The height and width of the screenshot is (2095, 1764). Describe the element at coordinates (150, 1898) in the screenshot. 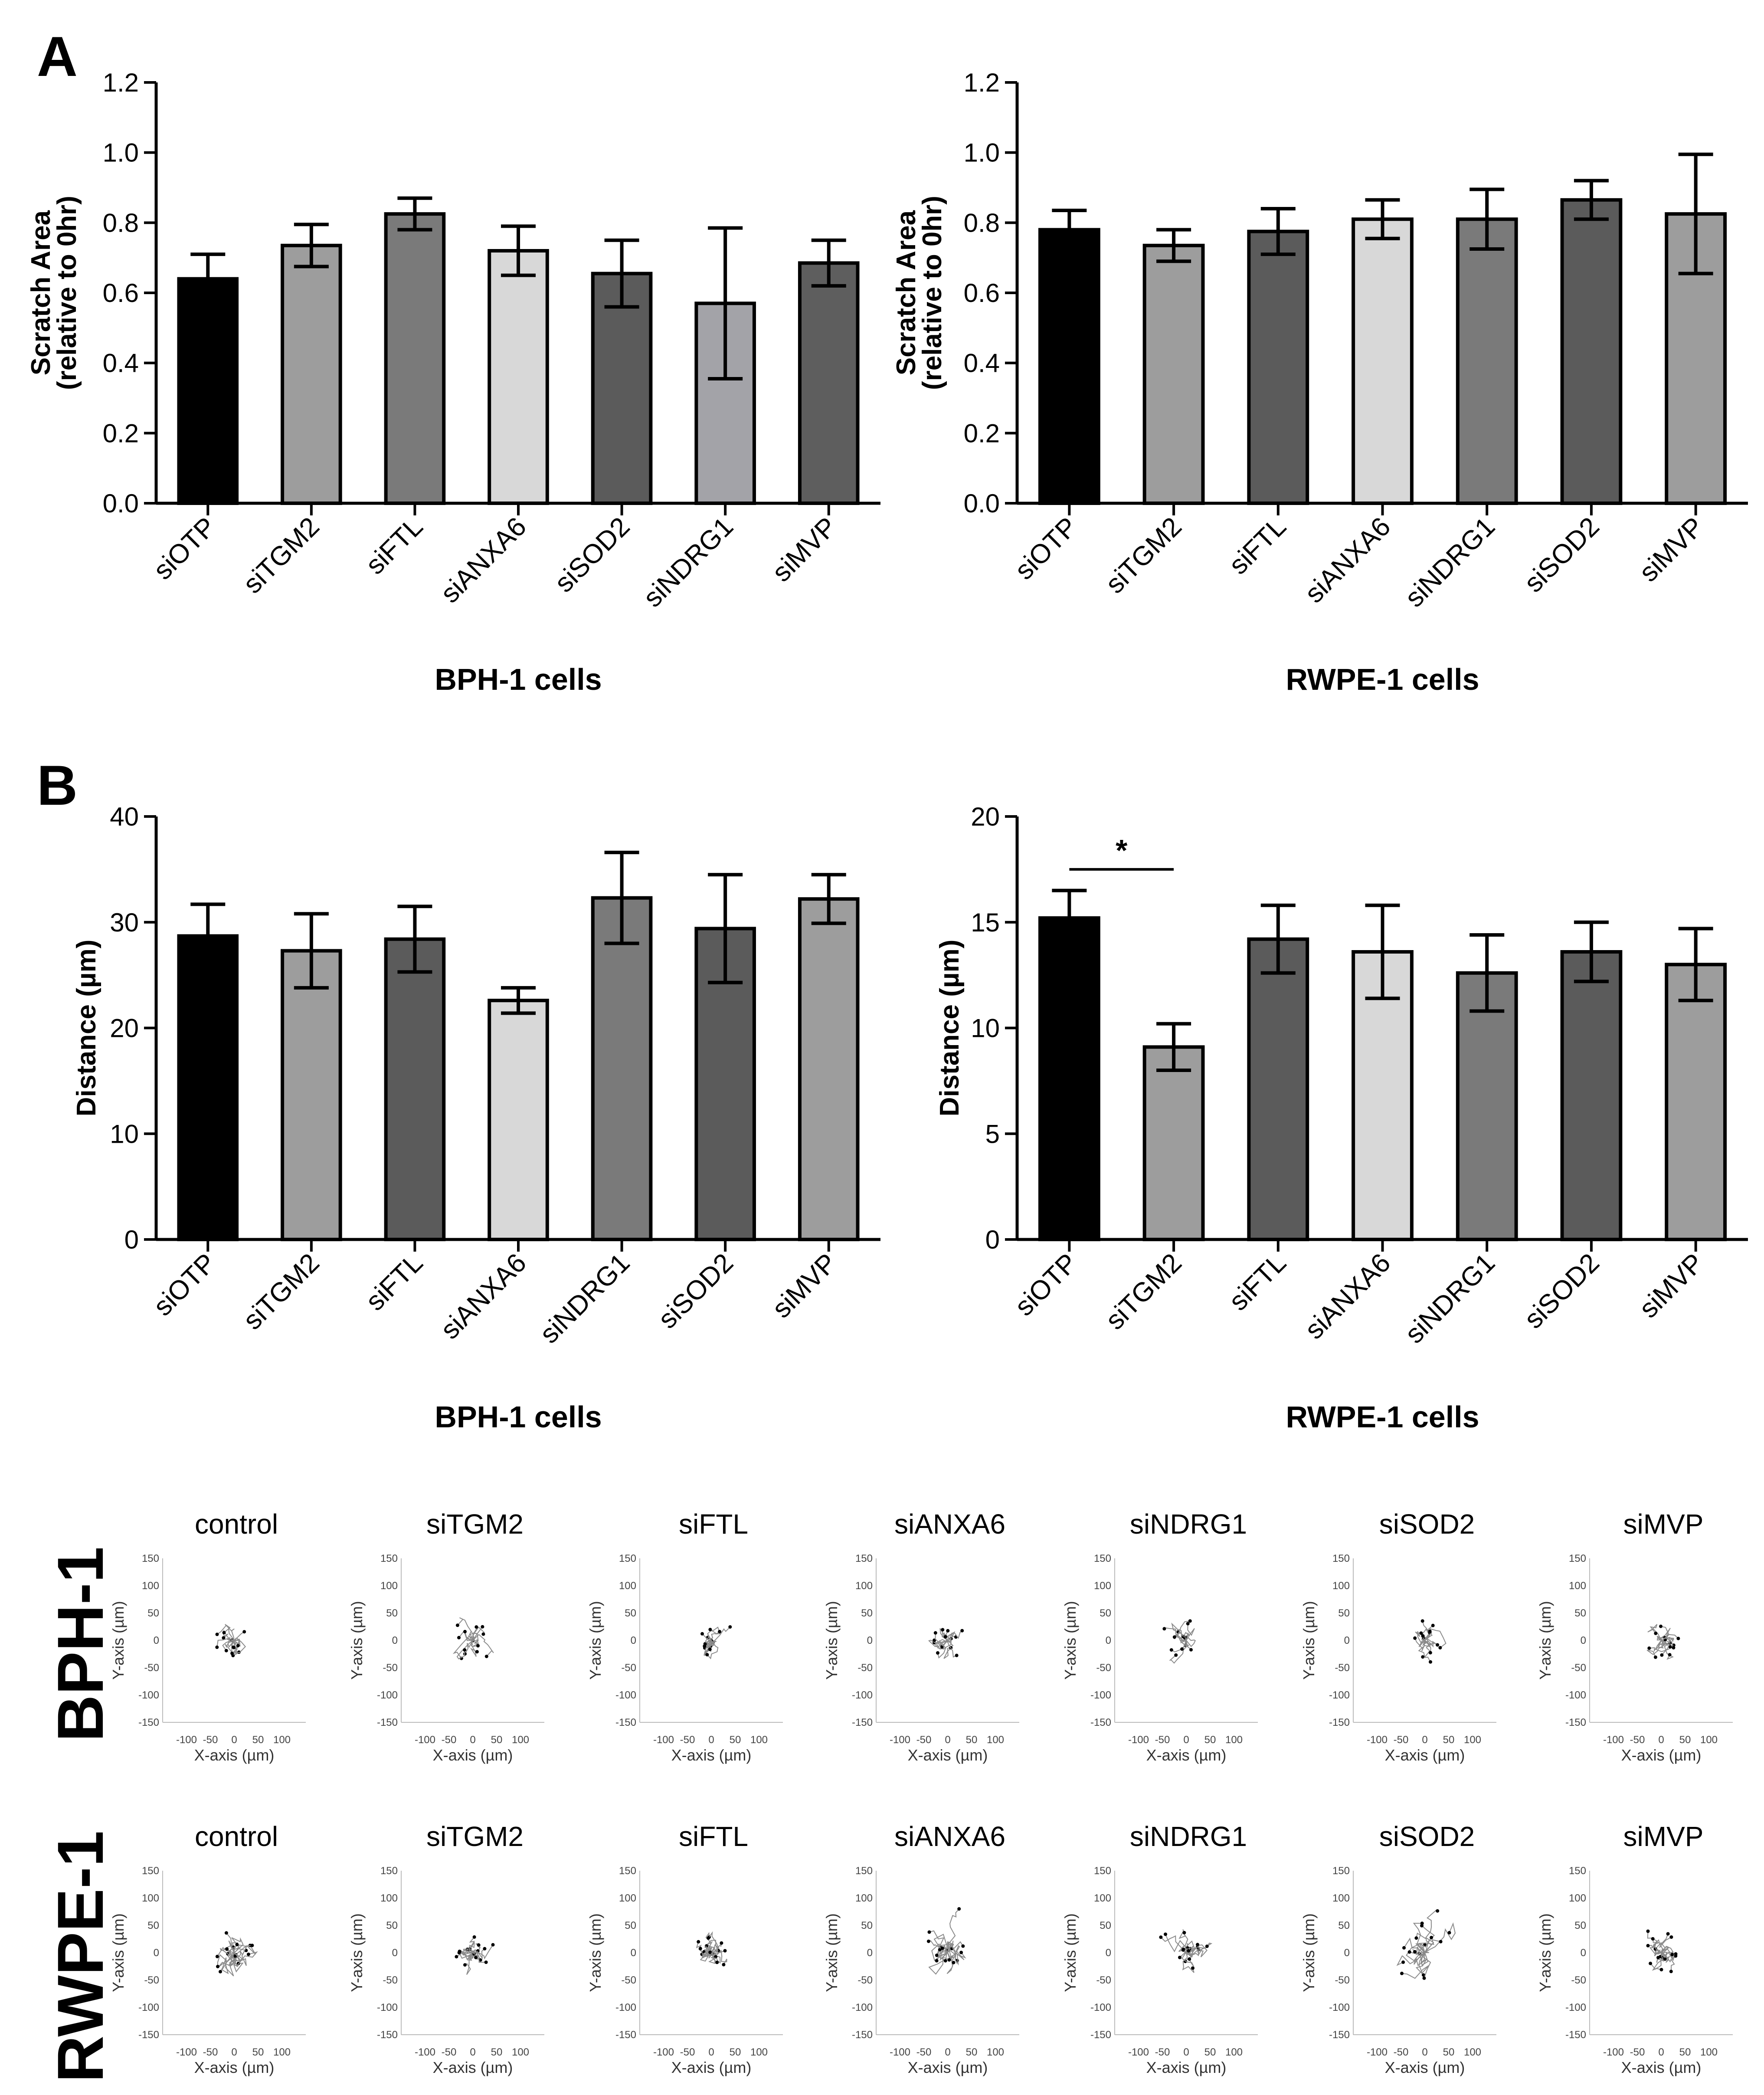

I see `trajectory-y-tick: 100` at that location.